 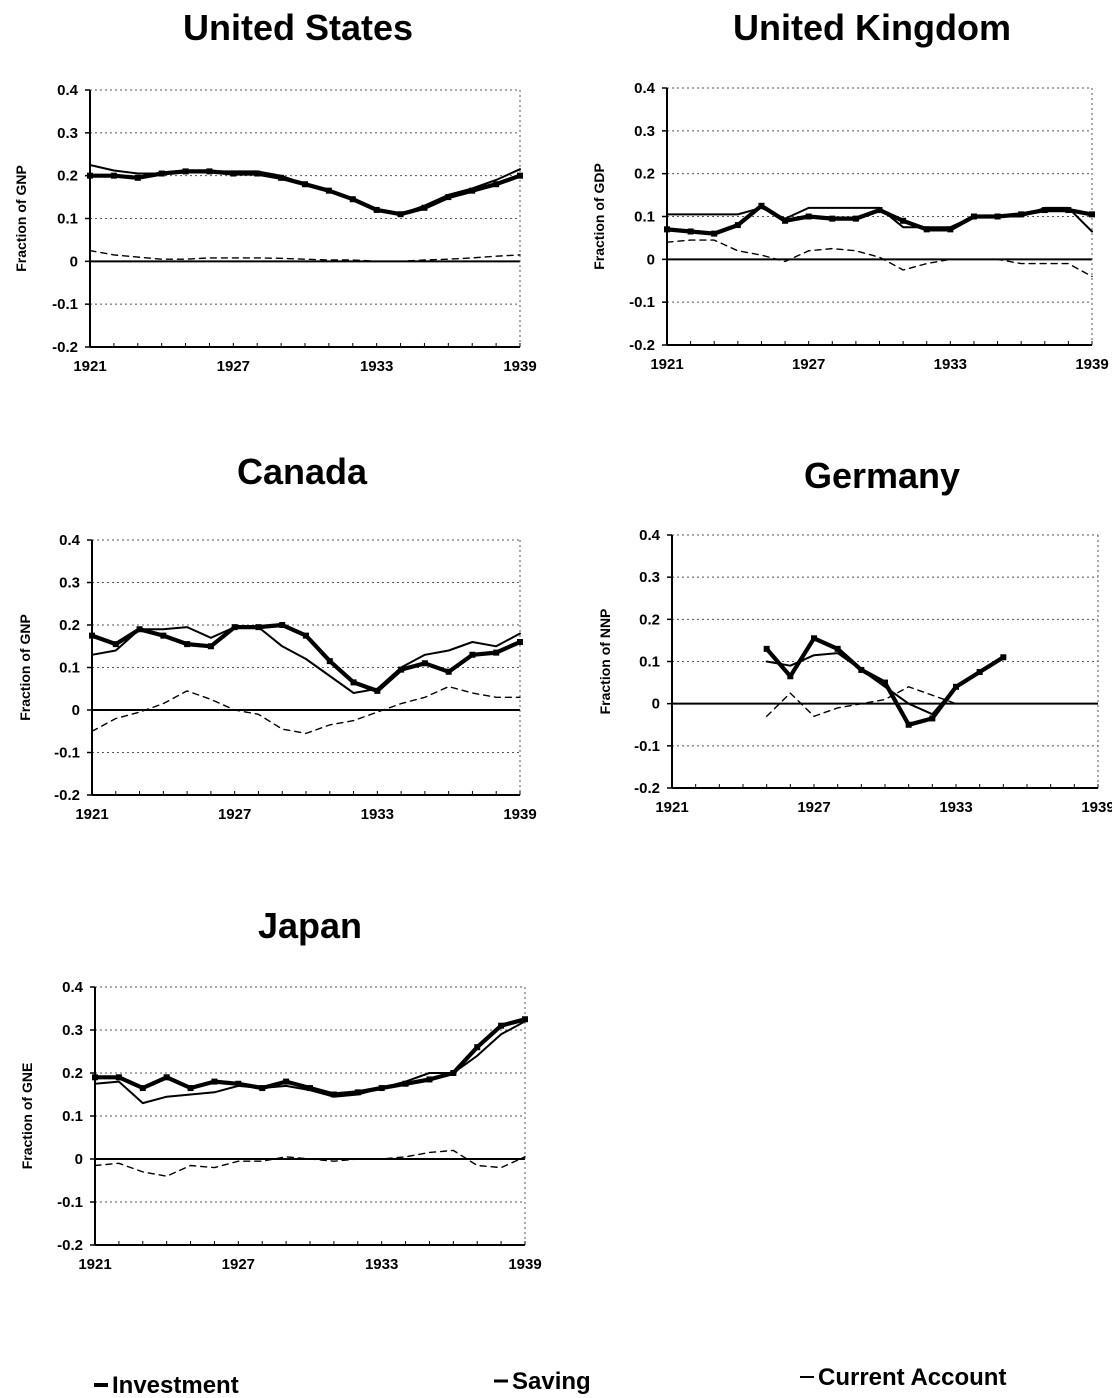 I want to click on legend-label: Current Account, so click(x=912, y=1377).